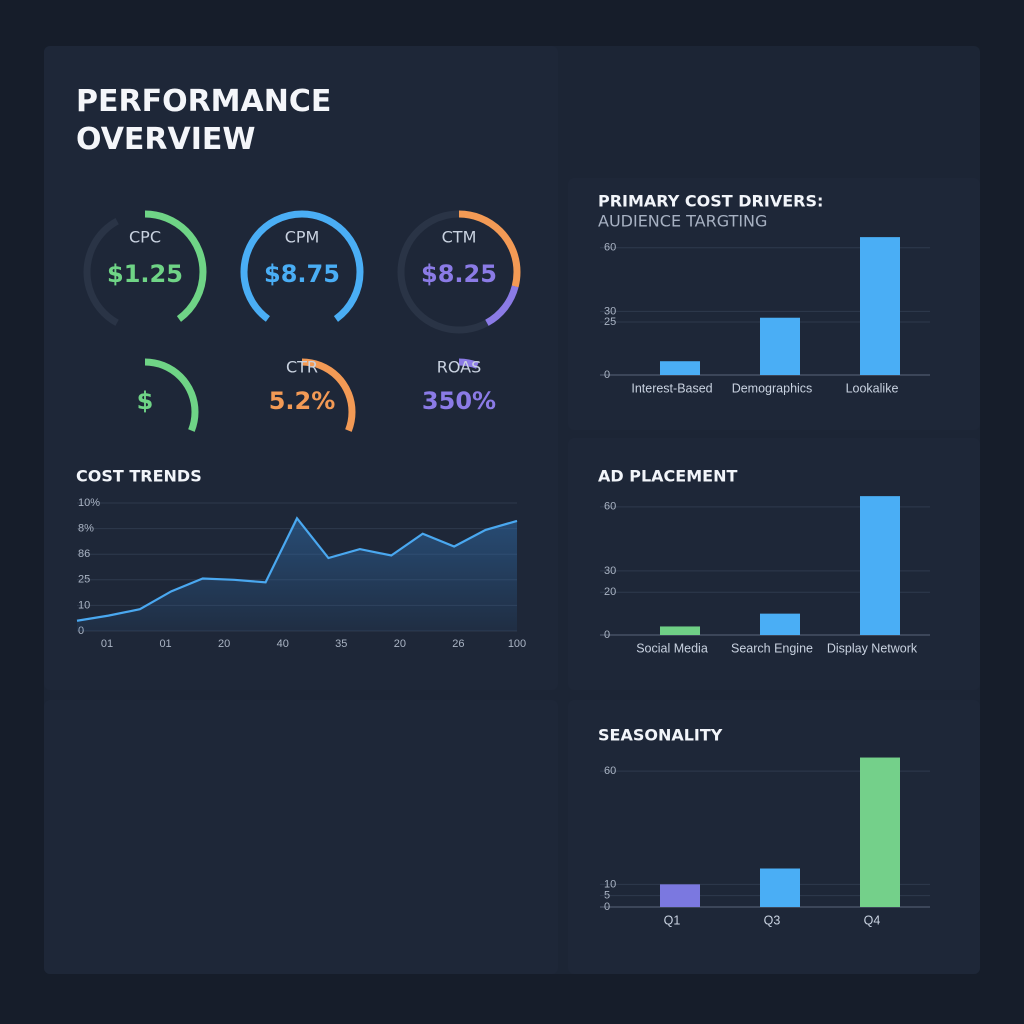  I want to click on y-tick-label: 10%, so click(89, 503).